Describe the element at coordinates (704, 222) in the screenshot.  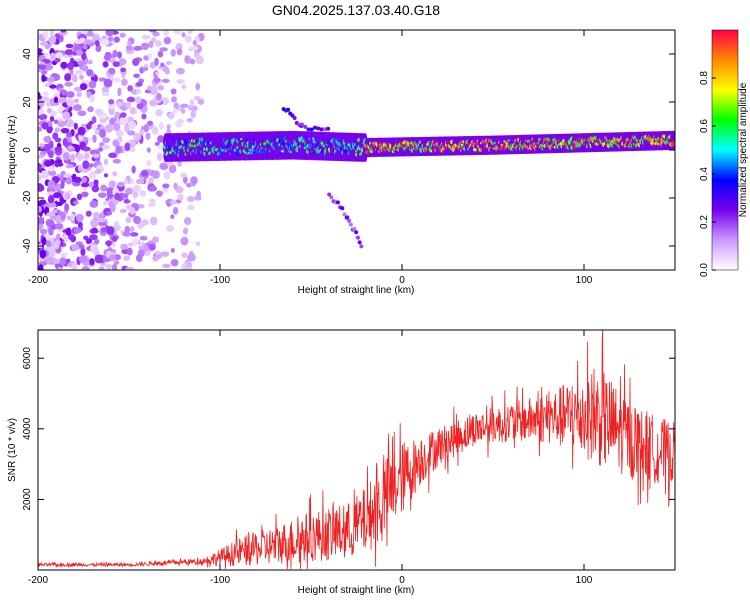
I see `colorbar-tick-label: 0.2` at that location.